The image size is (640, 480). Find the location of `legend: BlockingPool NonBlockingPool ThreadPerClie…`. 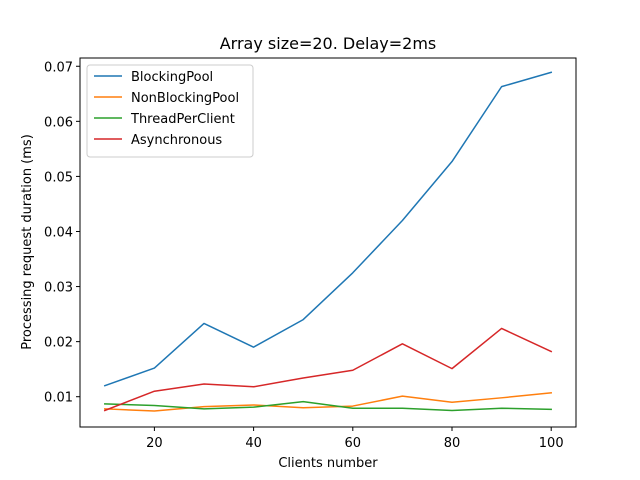

legend: BlockingPool NonBlockingPool ThreadPerClie… is located at coordinates (170, 111).